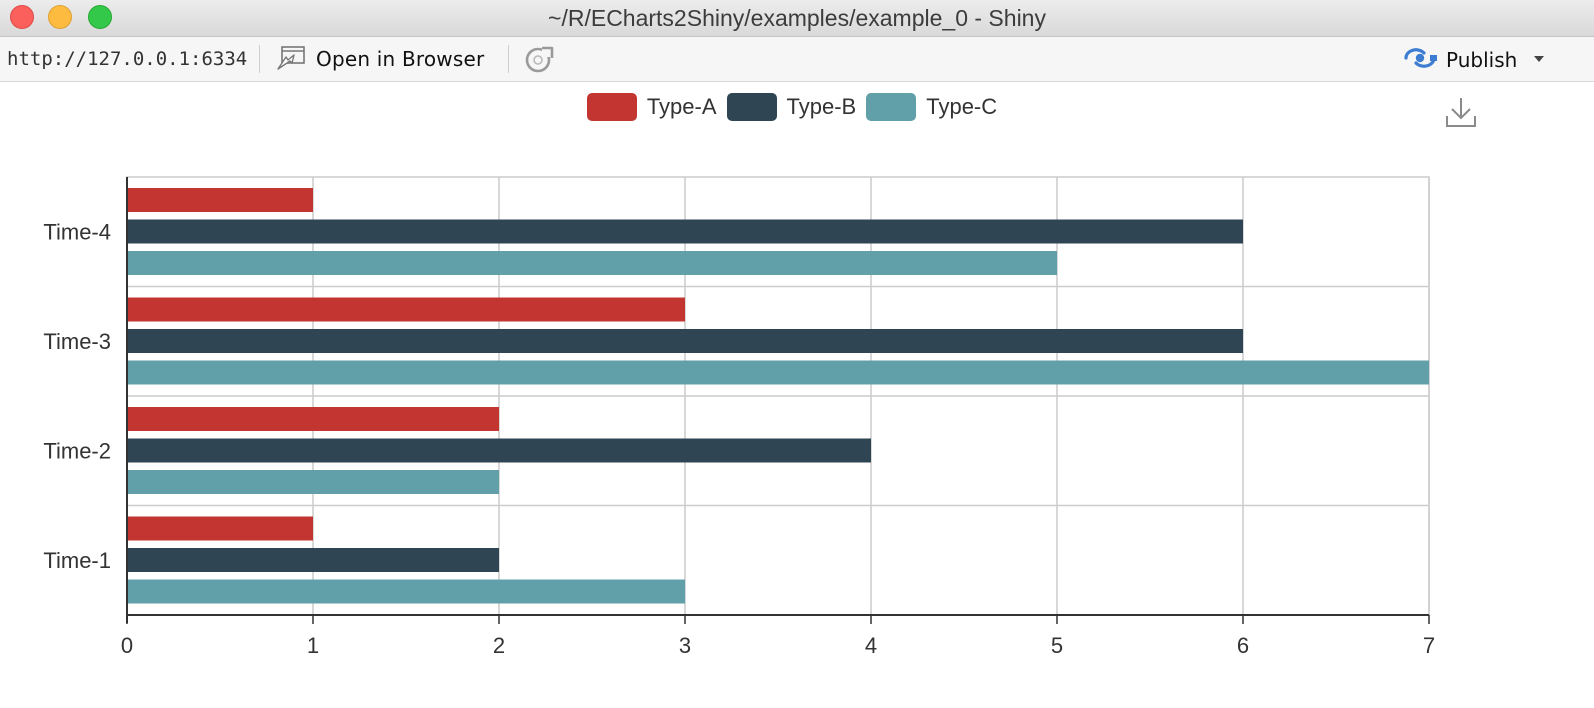  Describe the element at coordinates (1429, 645) in the screenshot. I see `x-tick-label: 7` at that location.